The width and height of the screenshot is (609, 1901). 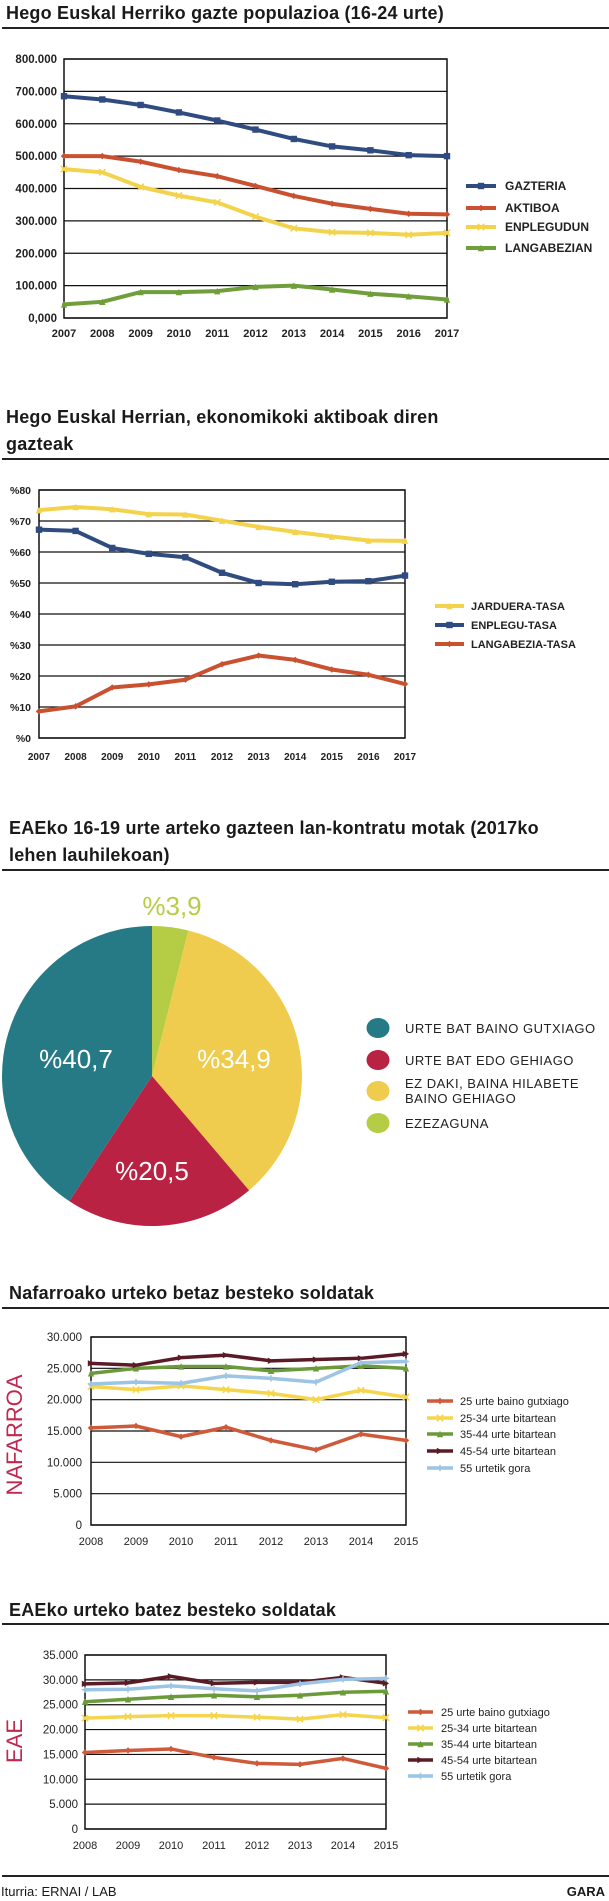 I want to click on y-tick-label: 15.000, so click(x=64, y=1432).